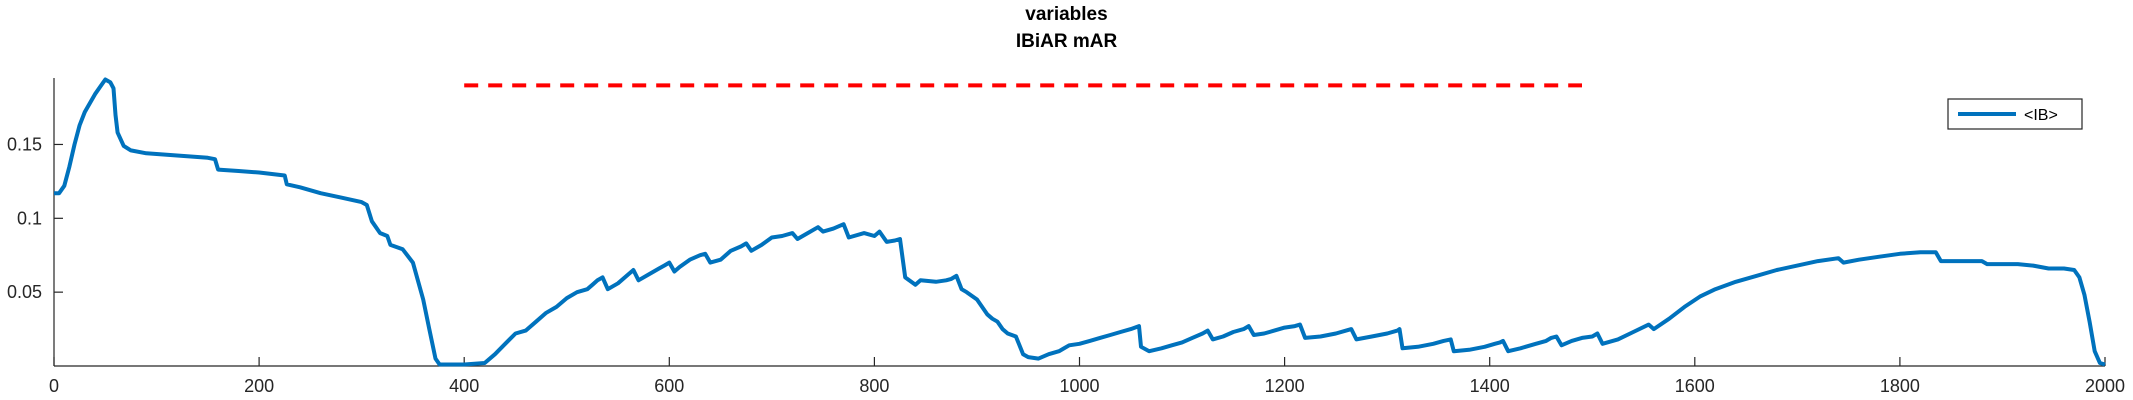 The width and height of the screenshot is (2133, 400). What do you see at coordinates (464, 386) in the screenshot?
I see `x-tick-label: 400` at bounding box center [464, 386].